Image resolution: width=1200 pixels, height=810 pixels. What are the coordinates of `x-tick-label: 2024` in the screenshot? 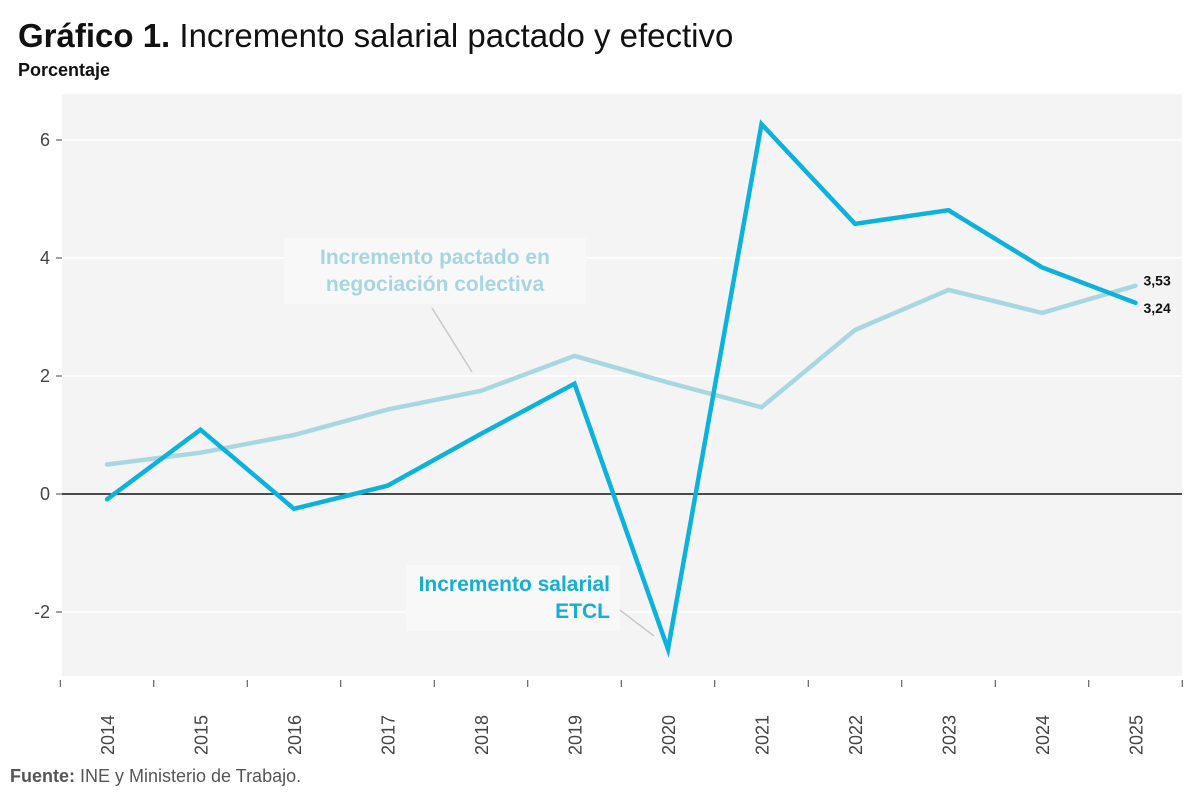 It's located at (1043, 735).